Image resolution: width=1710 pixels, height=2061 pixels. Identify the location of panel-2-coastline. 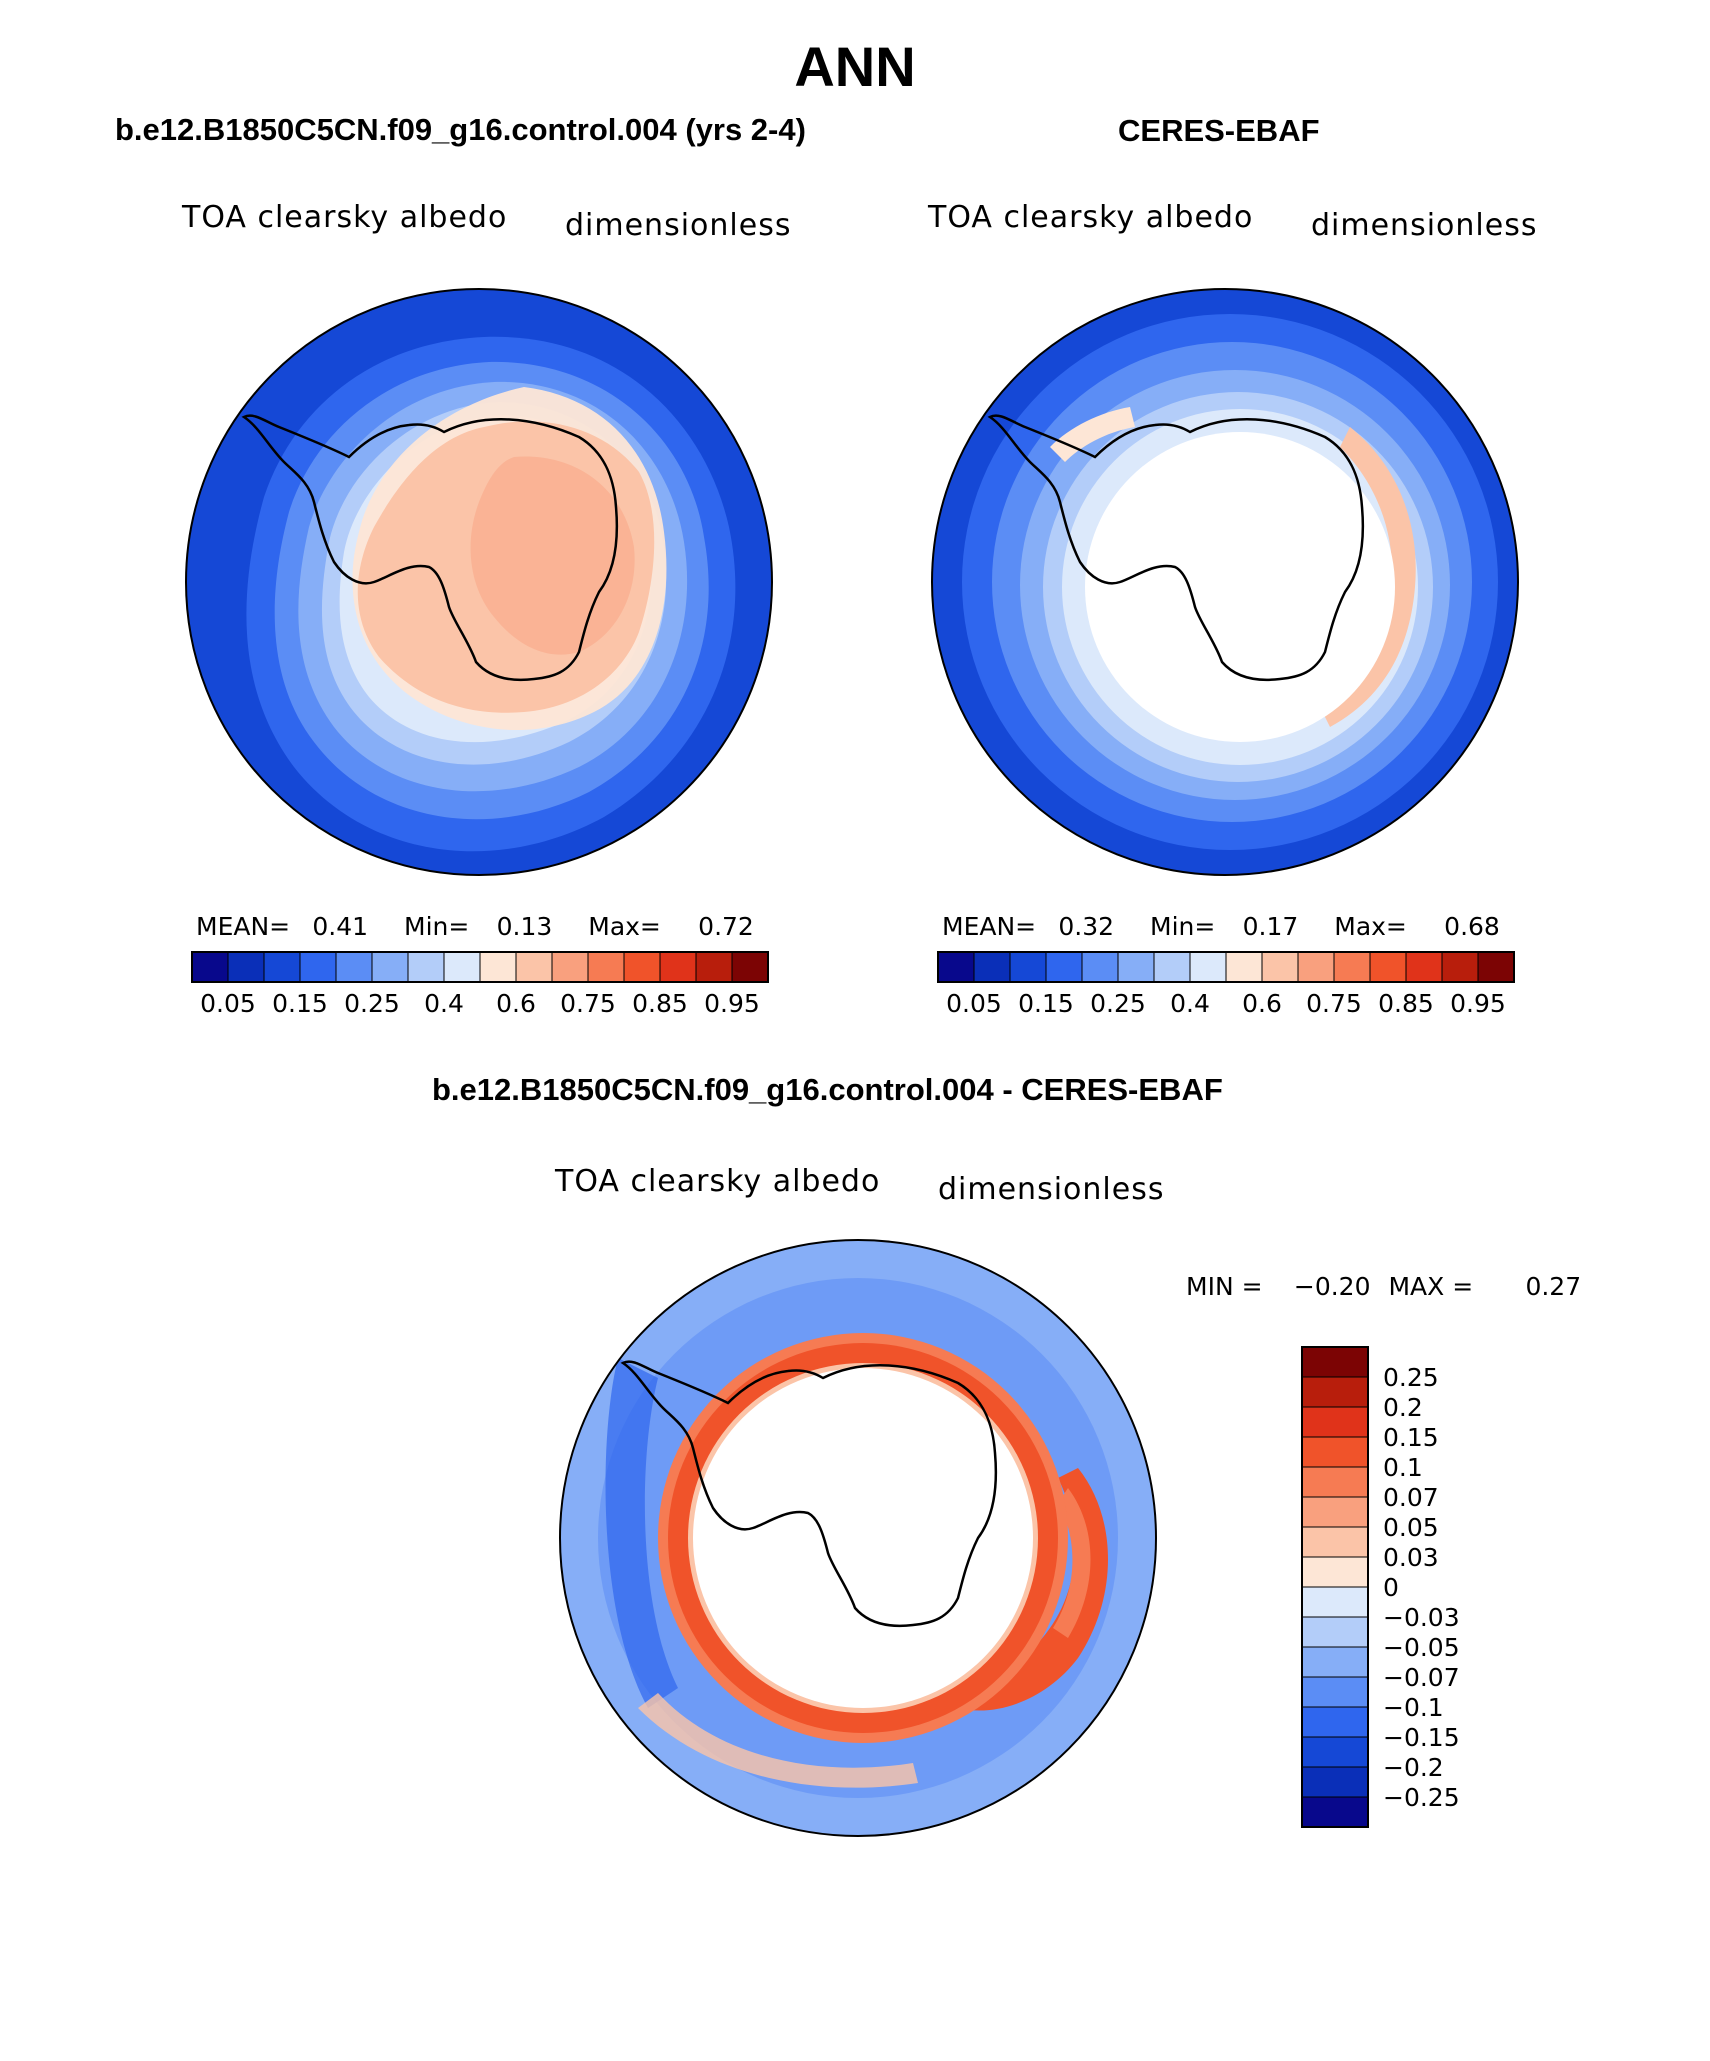
(1176, 548).